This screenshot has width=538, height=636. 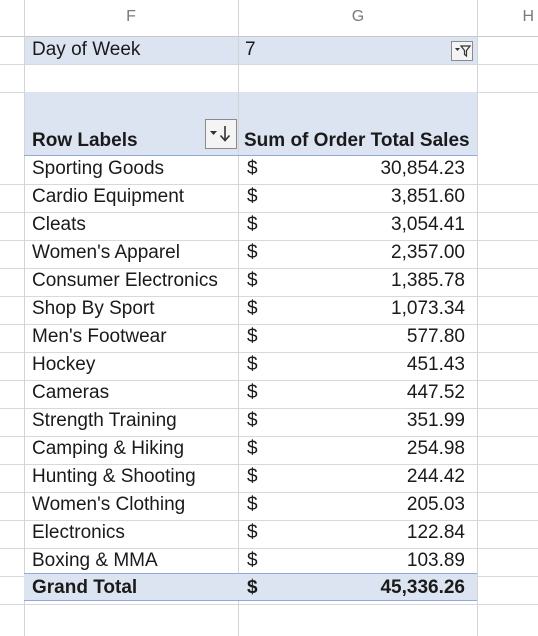 What do you see at coordinates (93, 308) in the screenshot?
I see `row-label: Shop By Sport` at bounding box center [93, 308].